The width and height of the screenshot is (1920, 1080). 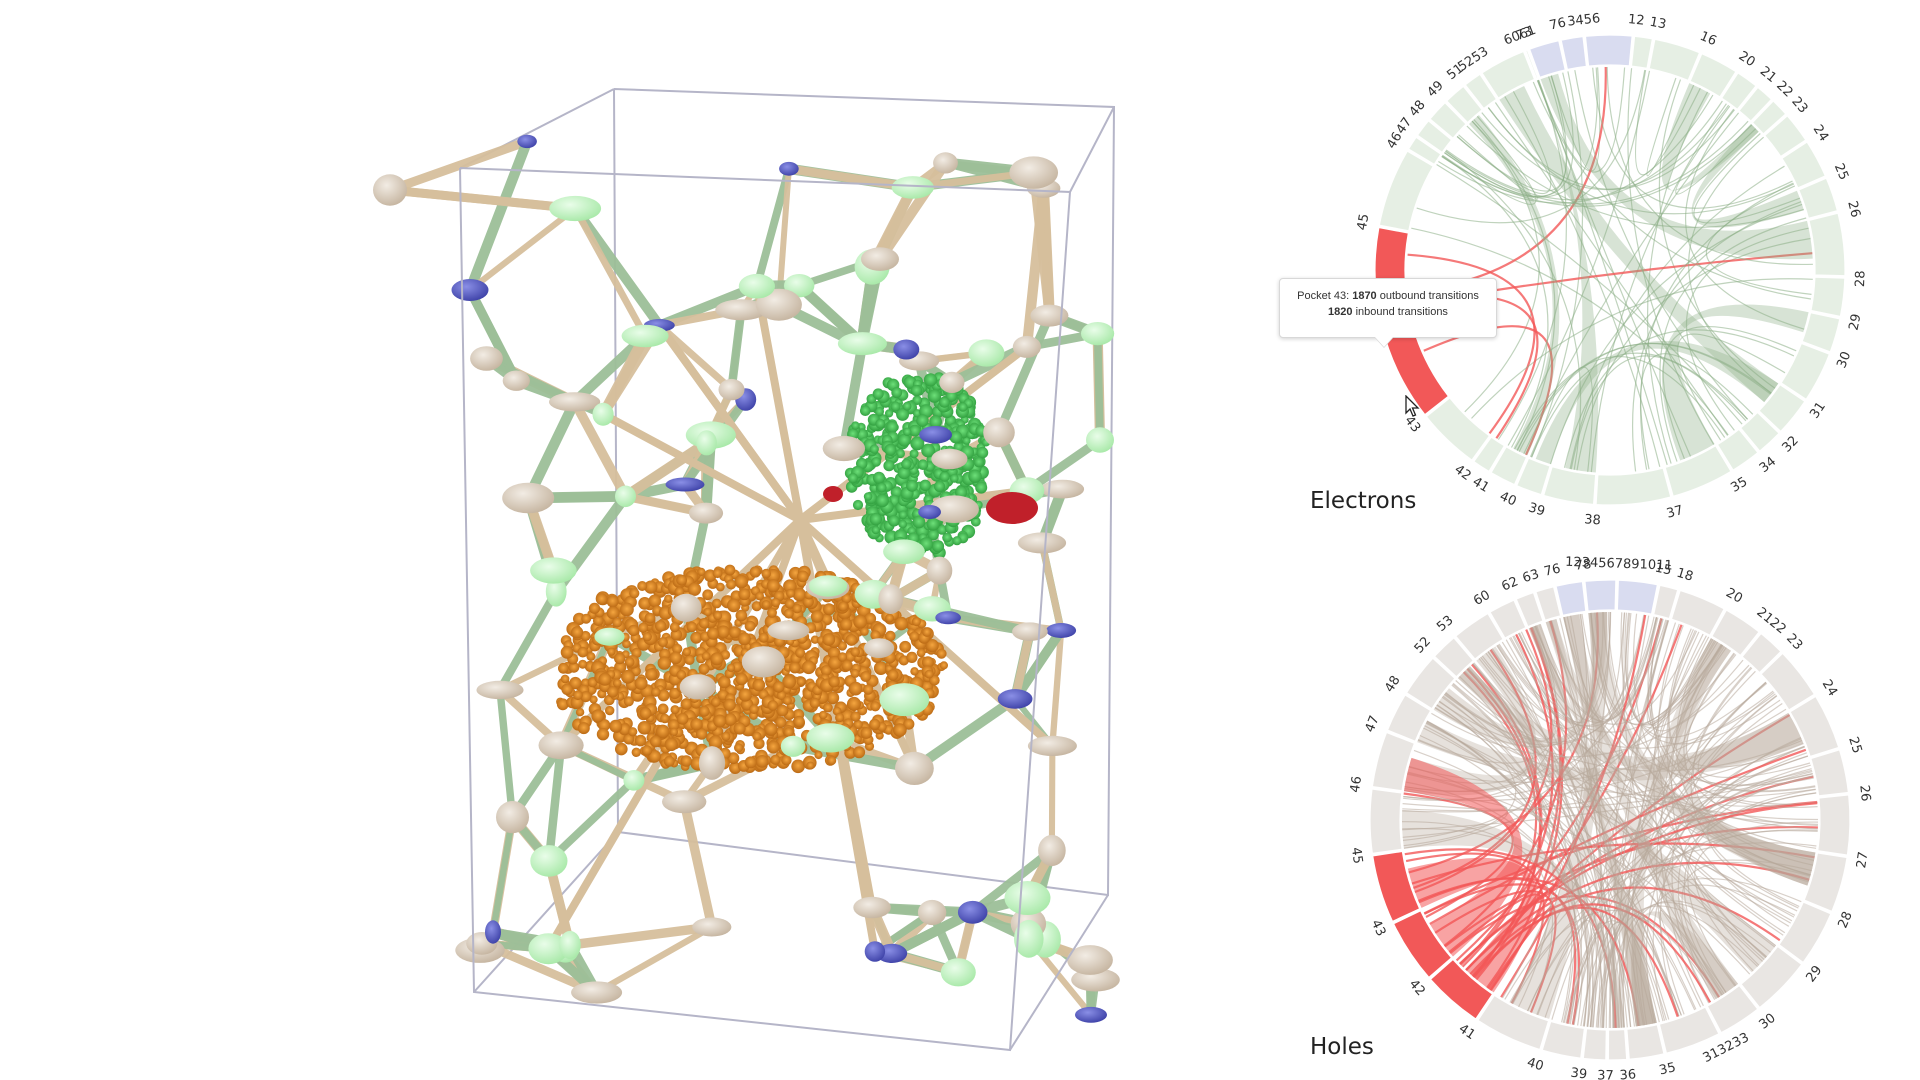 What do you see at coordinates (624, 375) in the screenshot?
I see `transition-tube` at bounding box center [624, 375].